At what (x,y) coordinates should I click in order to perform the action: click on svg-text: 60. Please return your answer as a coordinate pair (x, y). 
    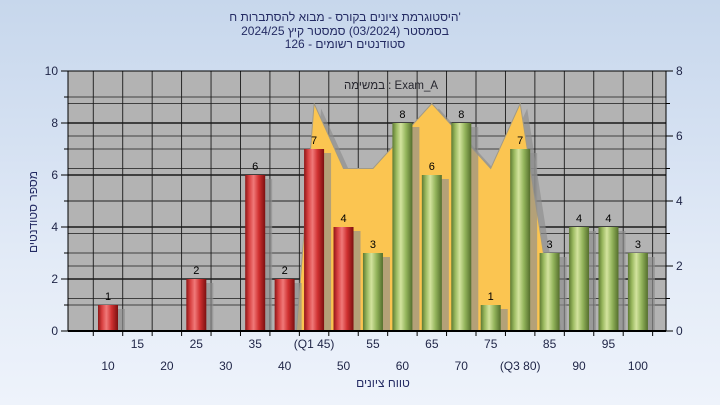
    Looking at the image, I should click on (403, 366).